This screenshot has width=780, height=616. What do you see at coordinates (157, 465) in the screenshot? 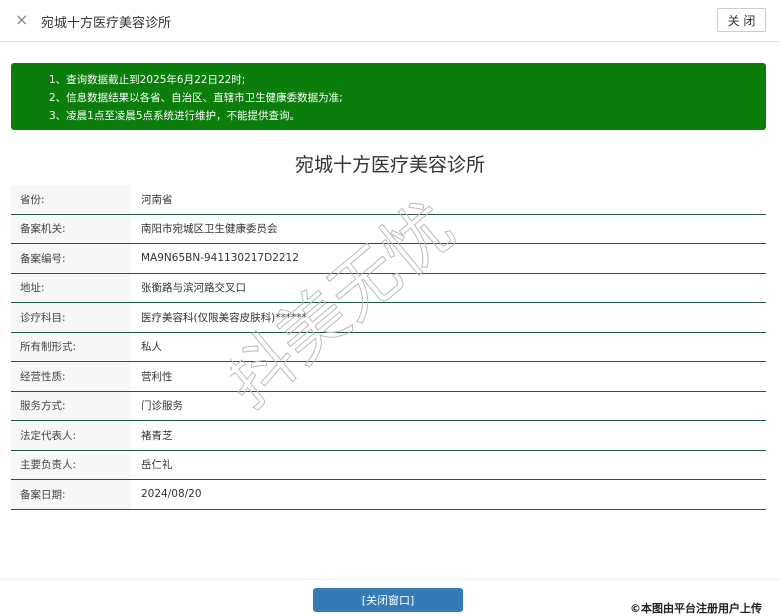
I see `row-value: 岳仁礼` at bounding box center [157, 465].